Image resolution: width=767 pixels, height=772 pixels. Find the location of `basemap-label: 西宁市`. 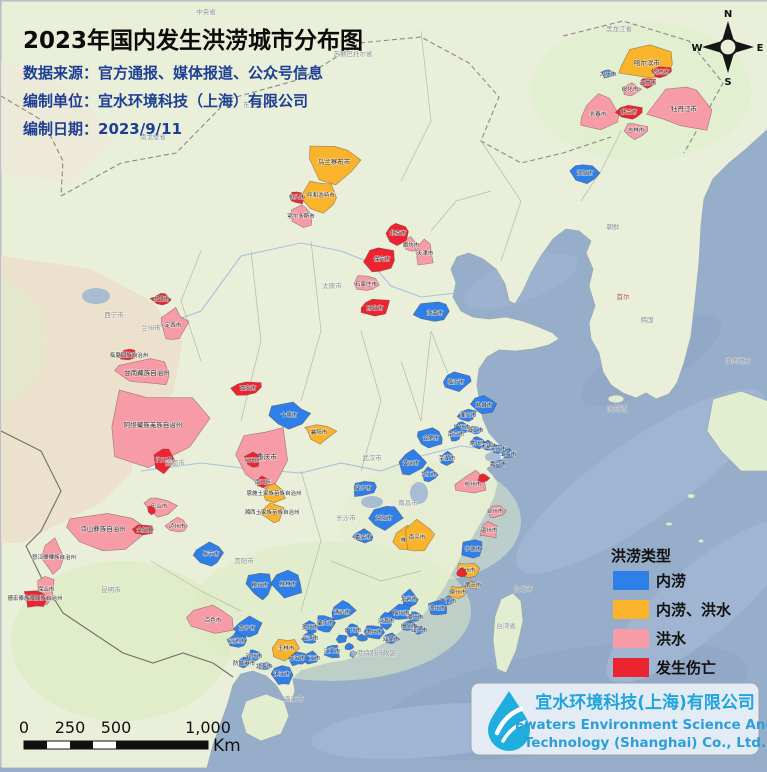

basemap-label: 西宁市 is located at coordinates (114, 314).